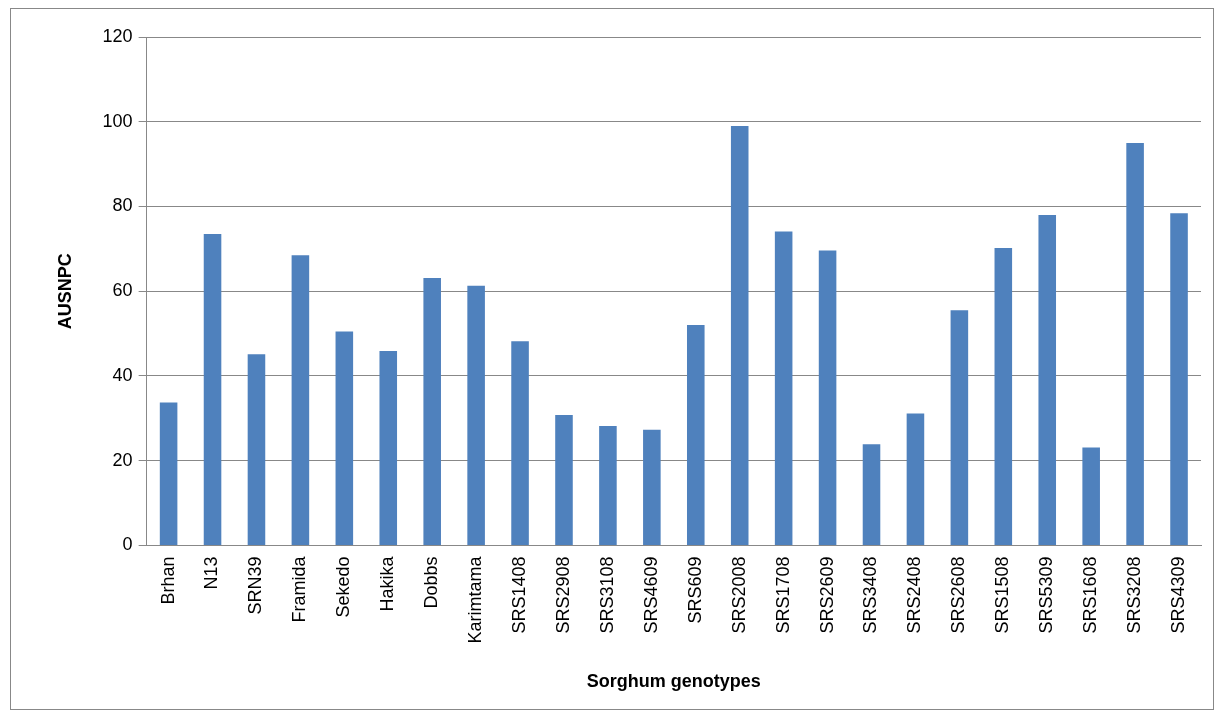 This screenshot has height=719, width=1226. I want to click on x-tick-label: SRS1508, so click(1002, 595).